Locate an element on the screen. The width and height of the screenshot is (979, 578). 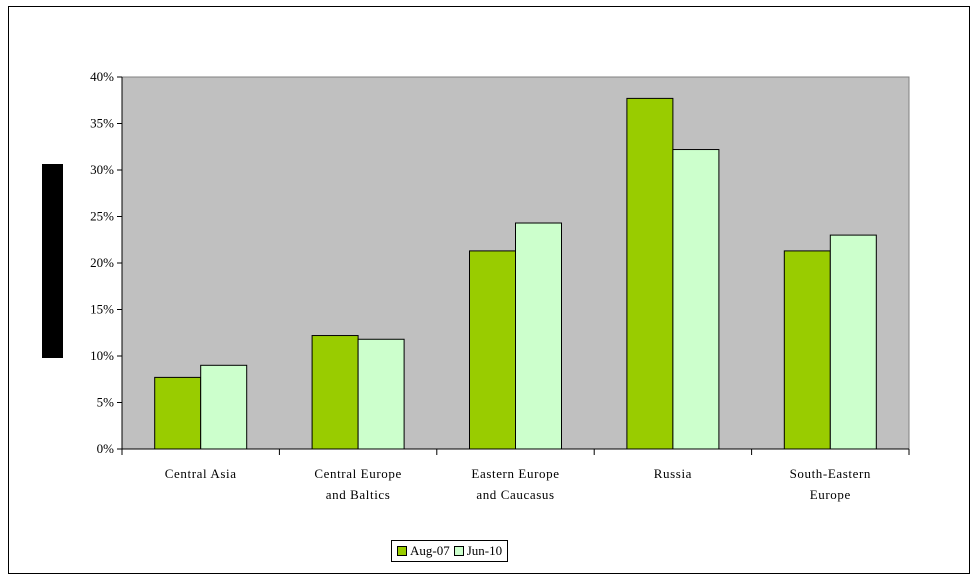
y-tick-label: 5% is located at coordinates (106, 402).